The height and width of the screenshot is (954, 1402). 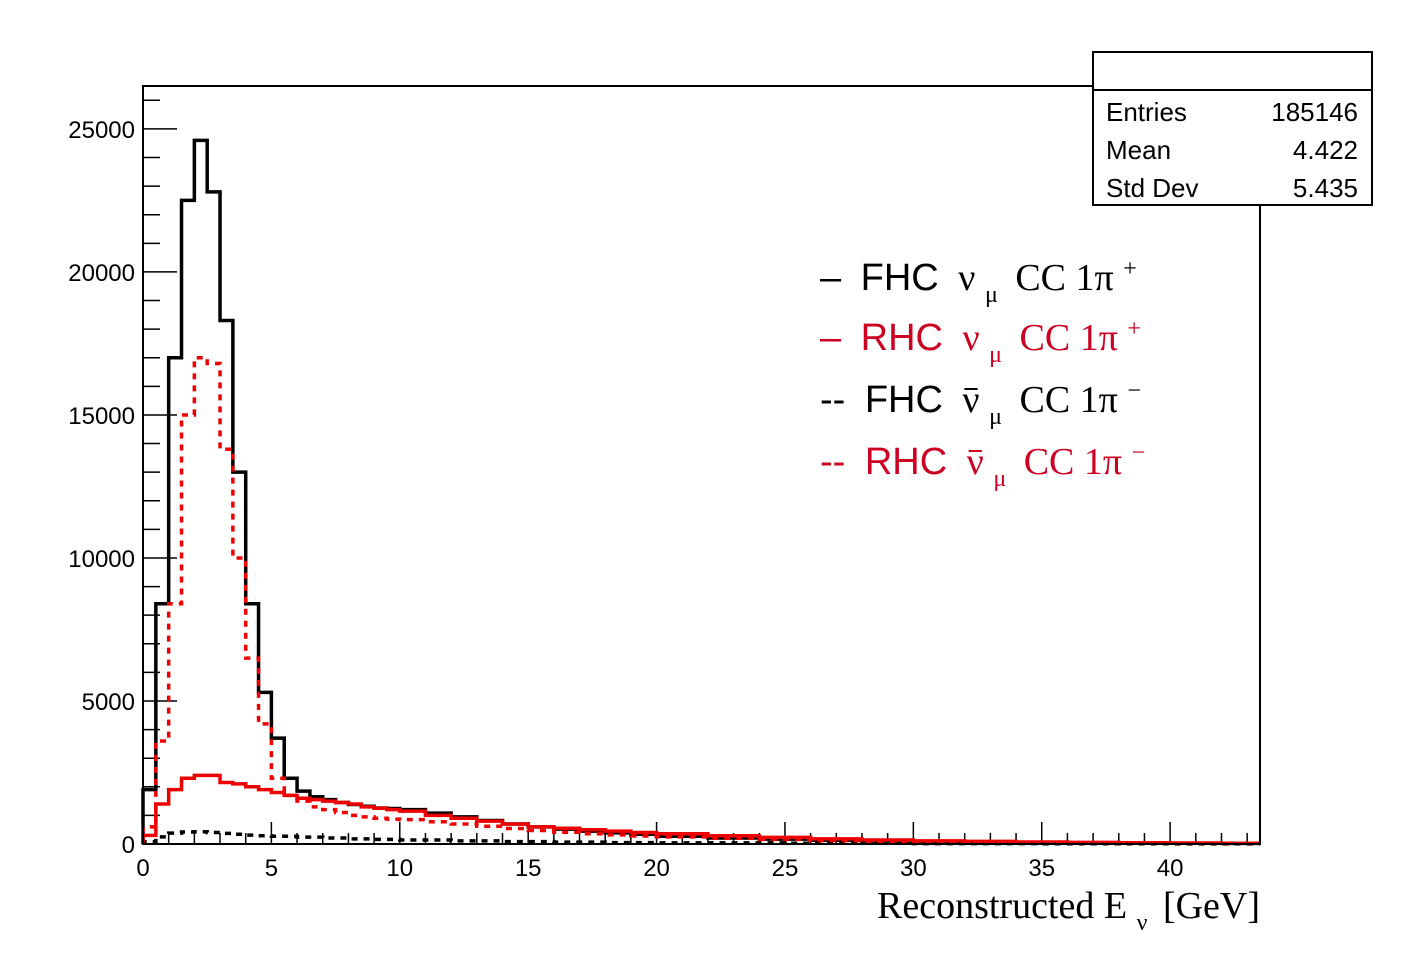 I want to click on legend-entry-fhc-numubar: -- FHC ν μ CC 1π −, so click(x=980, y=405).